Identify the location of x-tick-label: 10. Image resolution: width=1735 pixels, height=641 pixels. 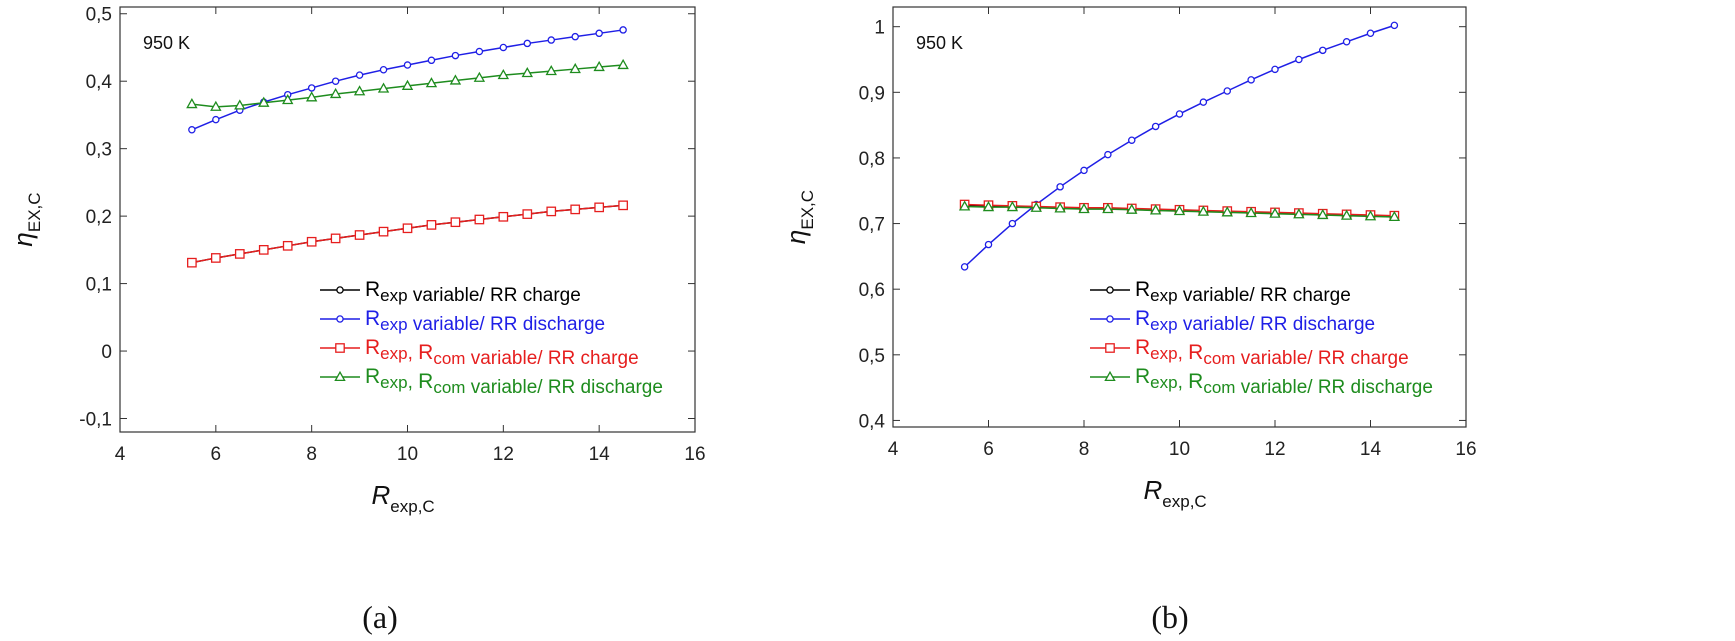
(407, 454).